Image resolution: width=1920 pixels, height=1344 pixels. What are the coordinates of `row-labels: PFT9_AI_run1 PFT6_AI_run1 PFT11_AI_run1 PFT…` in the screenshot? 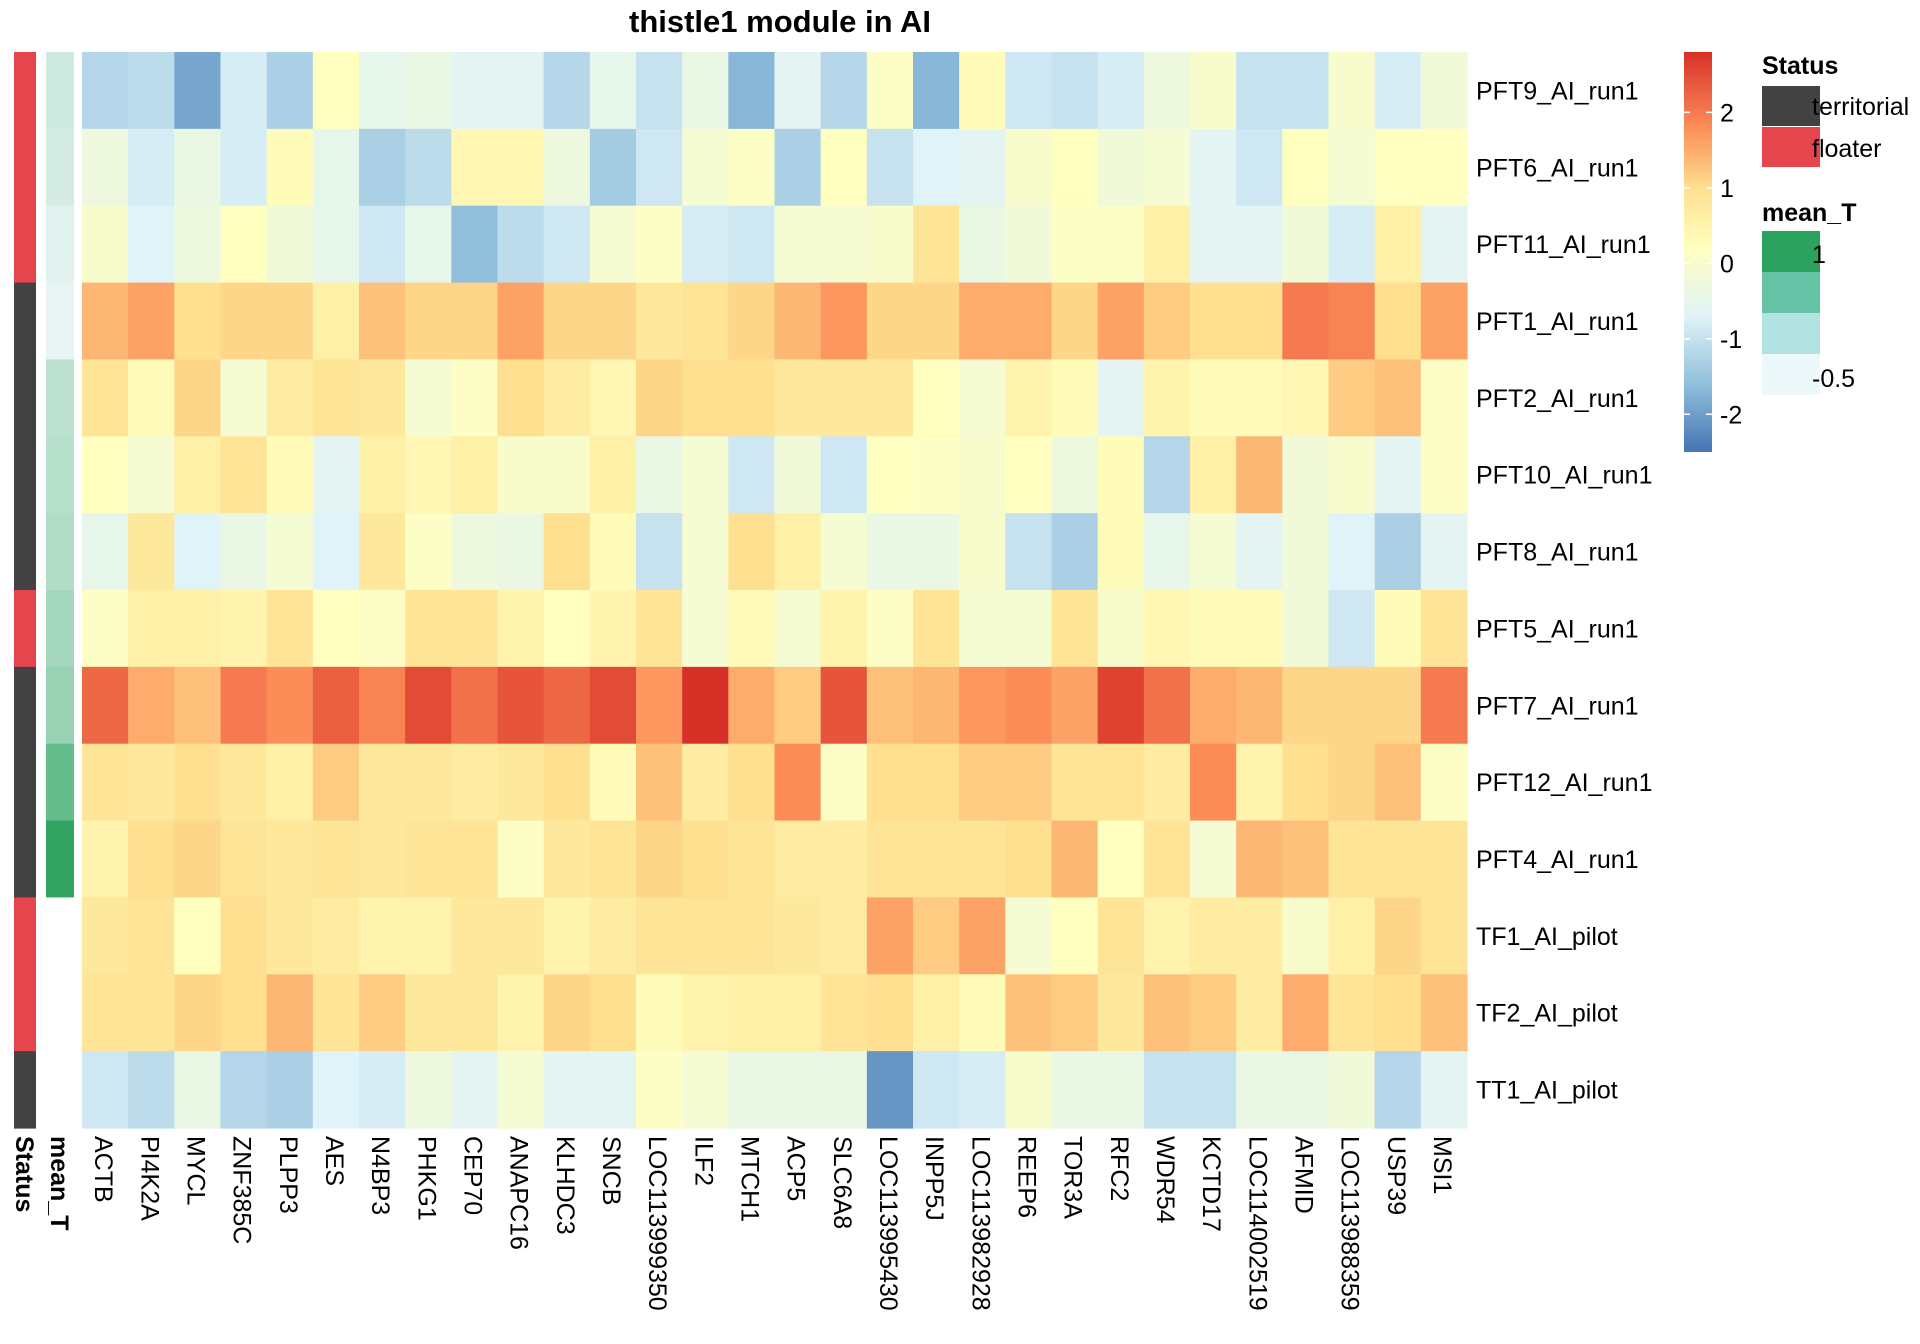 It's located at (1564, 590).